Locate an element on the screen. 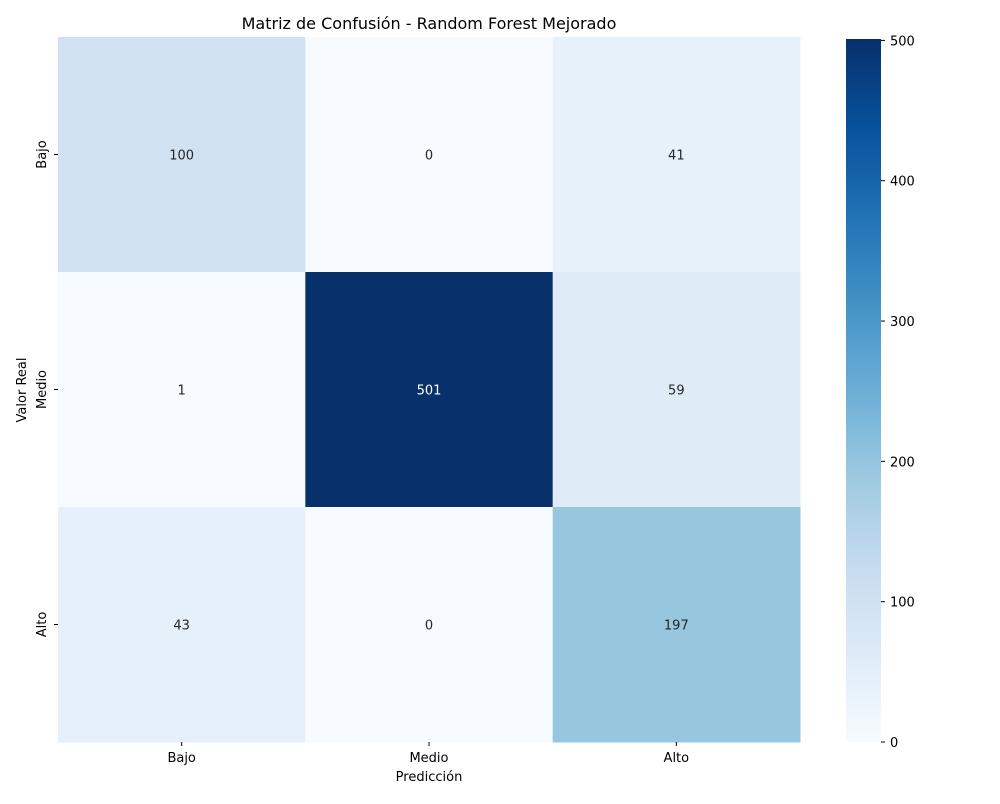  cell-value-label: 1 is located at coordinates (182, 391).